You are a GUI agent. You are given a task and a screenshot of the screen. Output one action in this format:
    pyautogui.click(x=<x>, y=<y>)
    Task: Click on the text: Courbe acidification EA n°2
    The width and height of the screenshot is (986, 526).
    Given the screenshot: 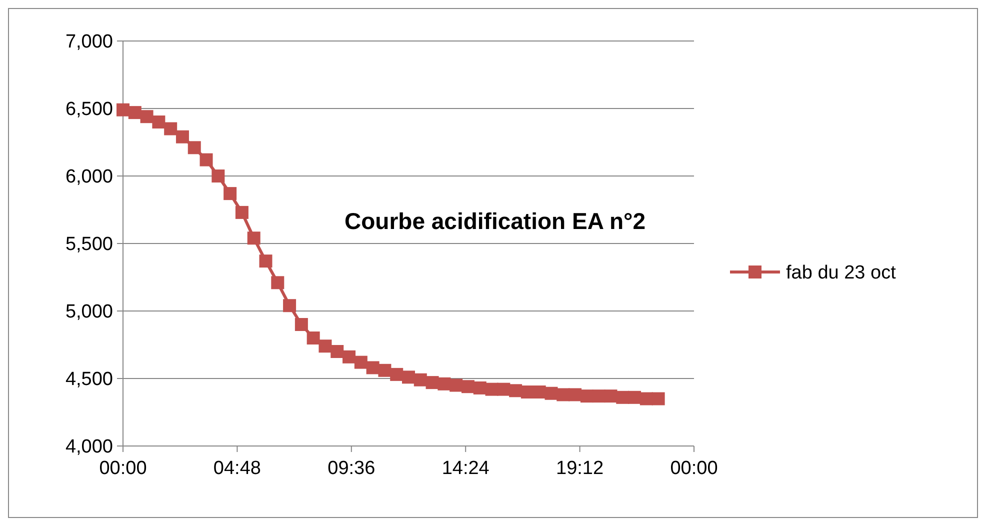 What is the action you would take?
    pyautogui.click(x=495, y=221)
    